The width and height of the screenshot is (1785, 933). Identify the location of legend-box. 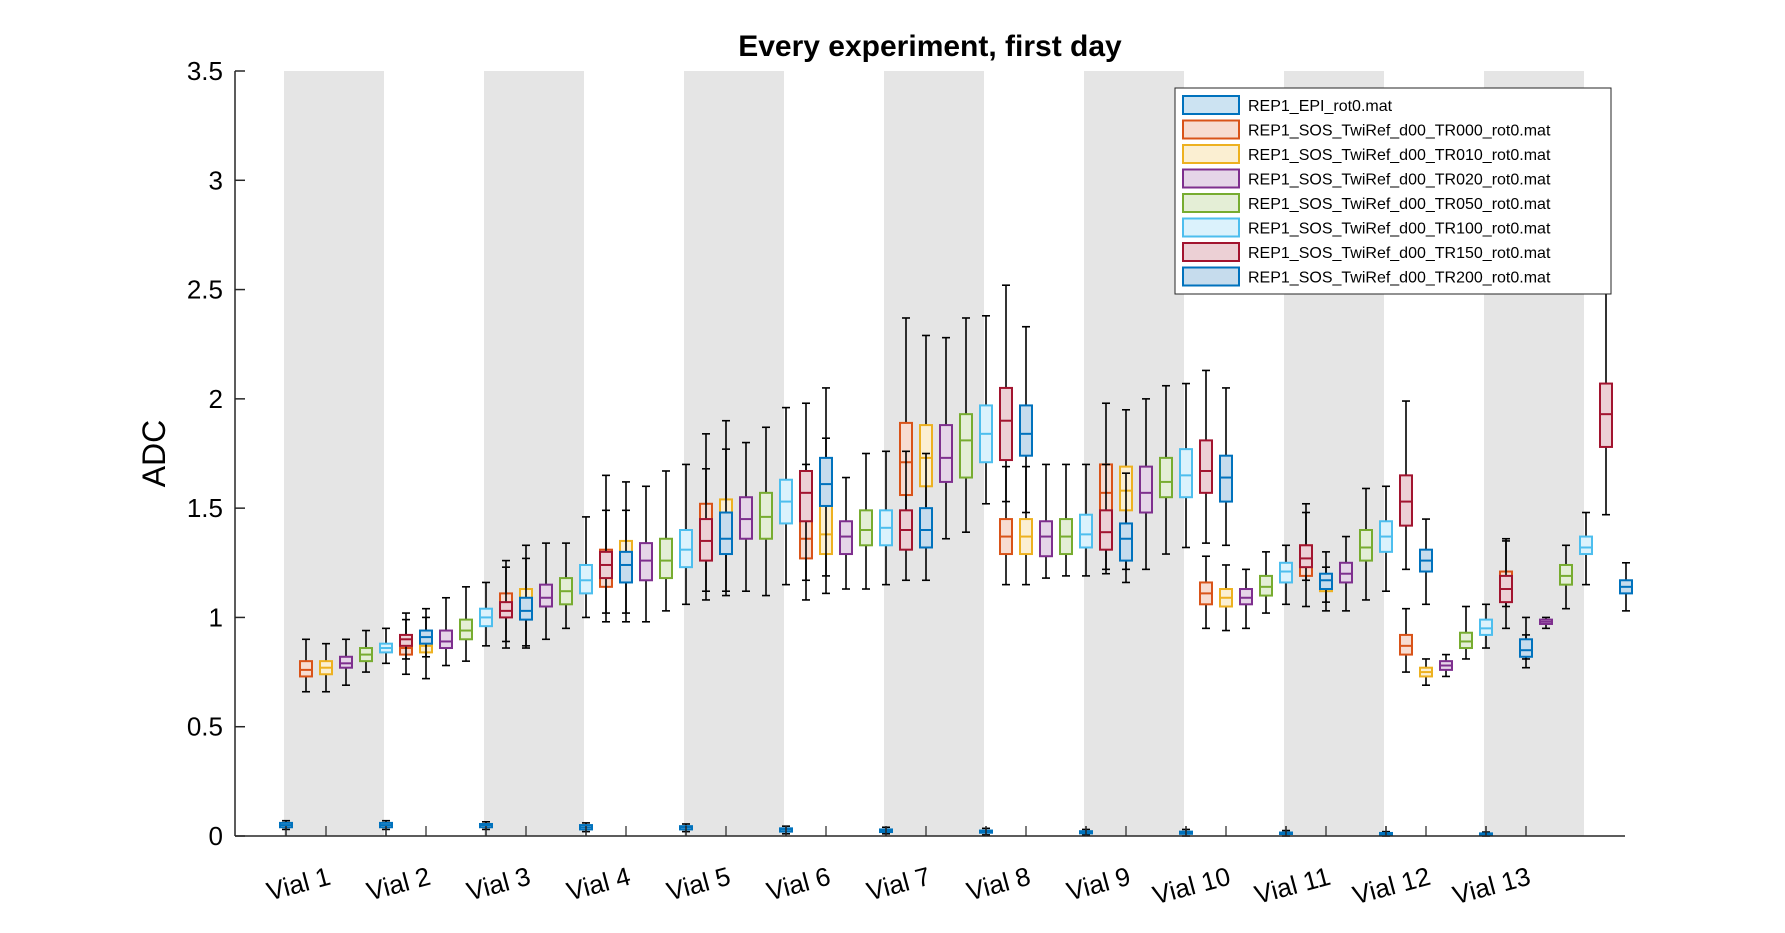
(1393, 191).